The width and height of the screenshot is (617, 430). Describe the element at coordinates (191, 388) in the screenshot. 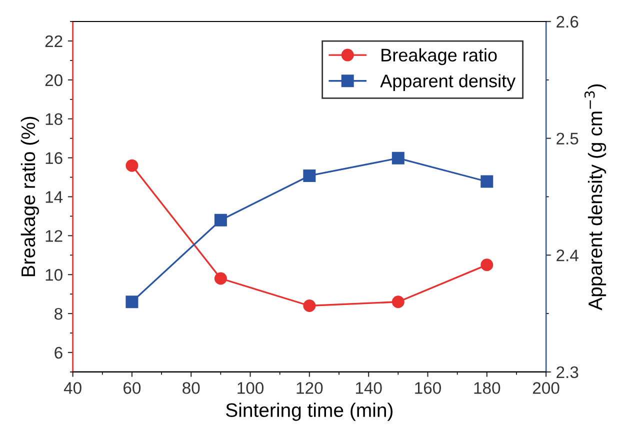

I see `x-tick-label: 80` at that location.